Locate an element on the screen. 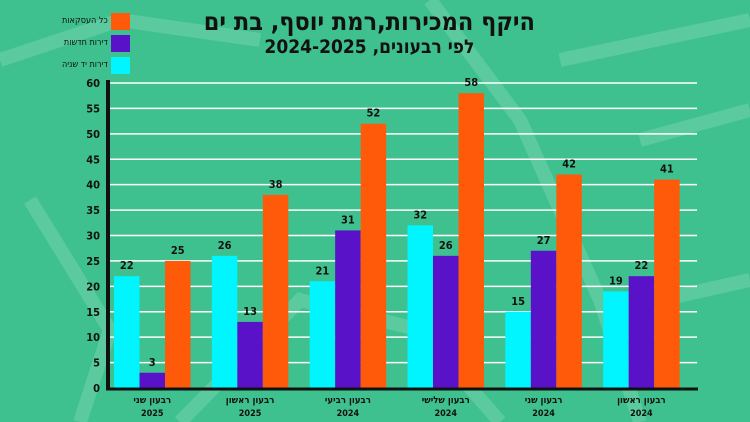 The image size is (750, 422). legend-label: דירות חדשות is located at coordinates (85, 43).